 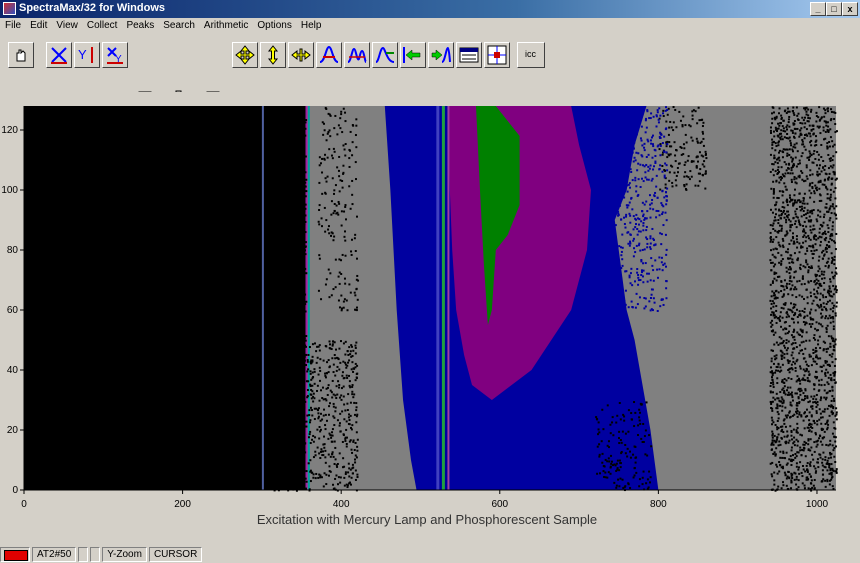 What do you see at coordinates (87, 55) in the screenshot?
I see `y-zoom-button: Y` at bounding box center [87, 55].